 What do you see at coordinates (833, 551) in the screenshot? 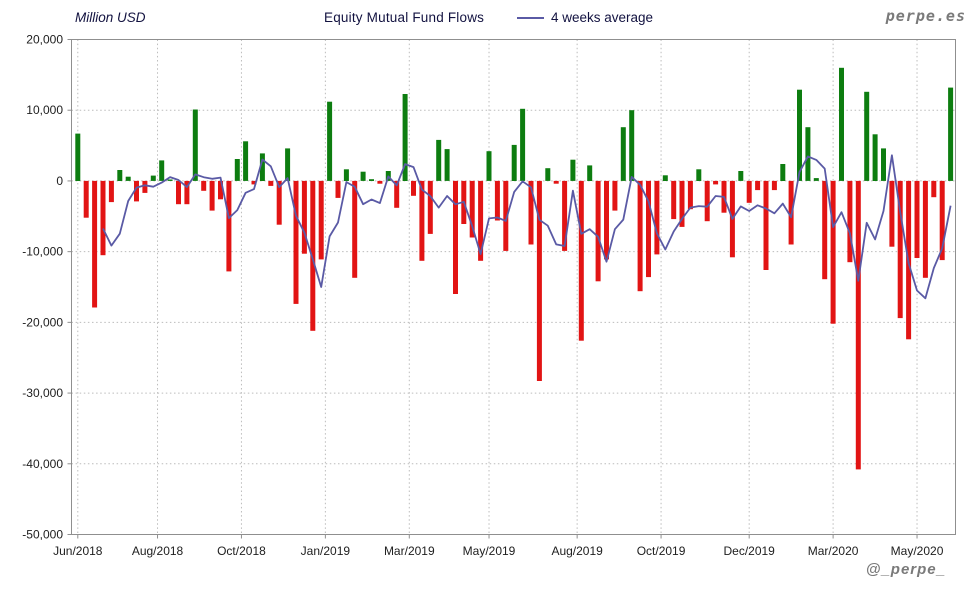
I see `x-axis-tick-label: Mar/2020` at bounding box center [833, 551].